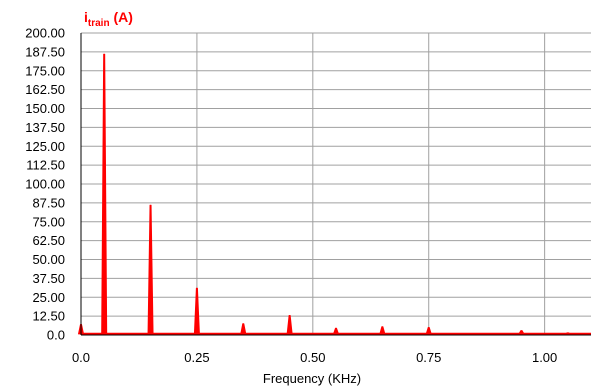 The height and width of the screenshot is (387, 591). Describe the element at coordinates (45, 70) in the screenshot. I see `y-tick-label: 175.00` at that location.